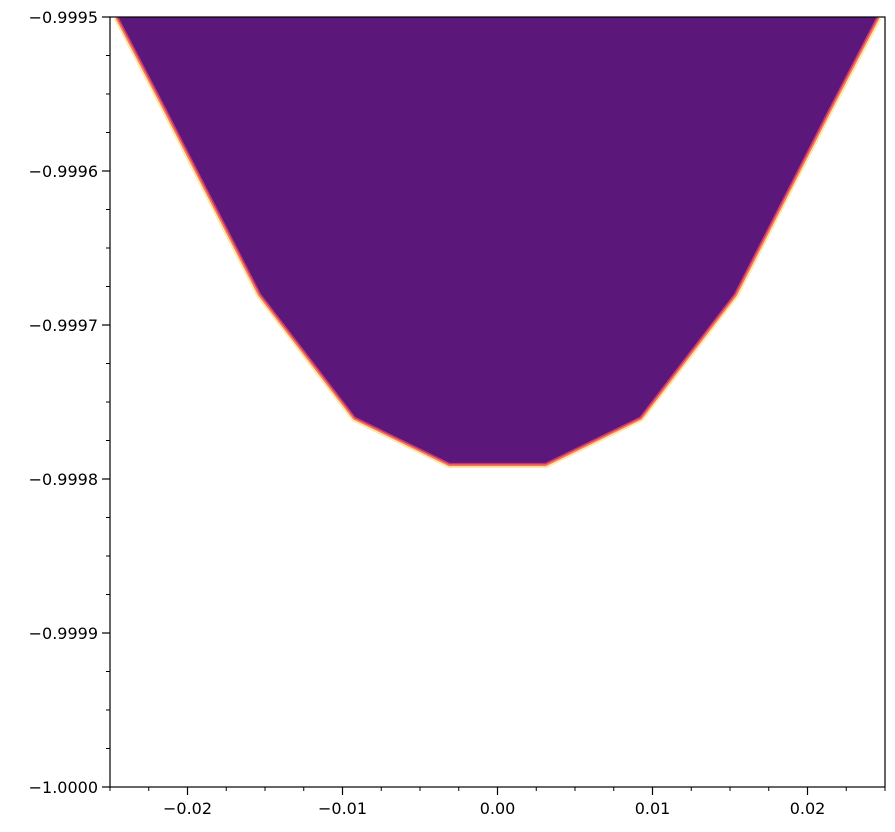 The width and height of the screenshot is (895, 832). What do you see at coordinates (187, 808) in the screenshot?
I see `x-tick-label: −0.02` at bounding box center [187, 808].